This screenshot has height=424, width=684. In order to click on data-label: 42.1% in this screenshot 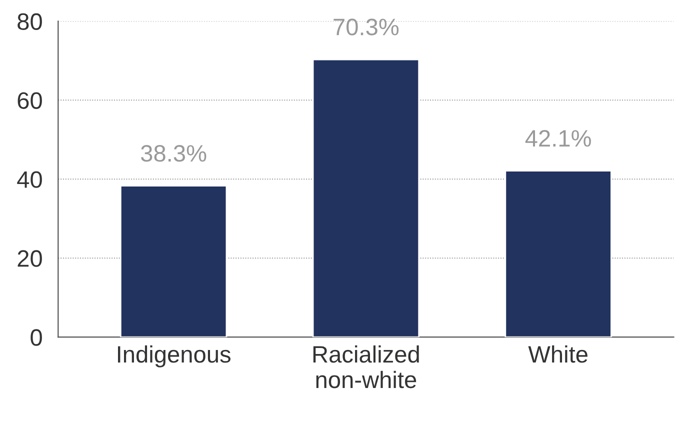, I will do `click(558, 138)`.